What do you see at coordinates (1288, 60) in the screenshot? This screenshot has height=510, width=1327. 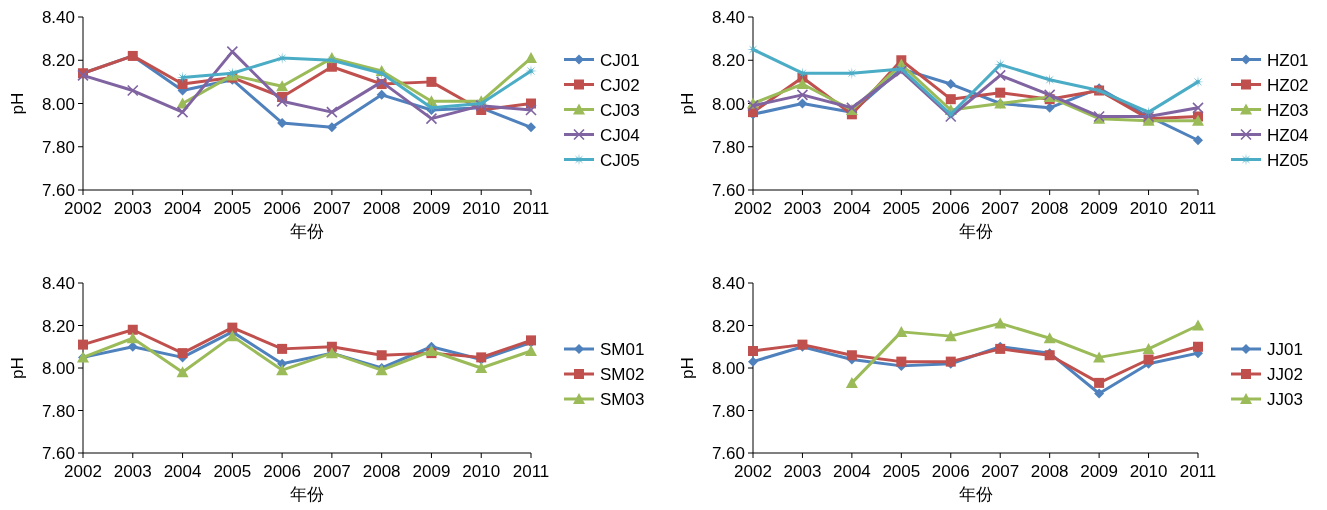 I see `legend-label: HZ01` at bounding box center [1288, 60].